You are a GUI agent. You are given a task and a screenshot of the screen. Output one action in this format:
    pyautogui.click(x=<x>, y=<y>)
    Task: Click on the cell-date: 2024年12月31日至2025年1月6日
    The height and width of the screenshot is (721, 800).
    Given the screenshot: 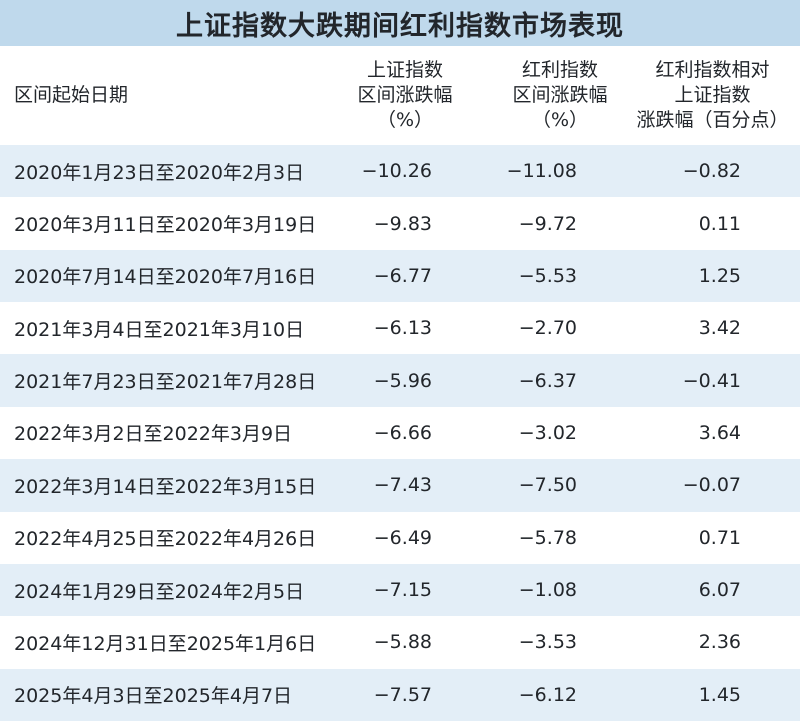 What is the action you would take?
    pyautogui.click(x=165, y=643)
    